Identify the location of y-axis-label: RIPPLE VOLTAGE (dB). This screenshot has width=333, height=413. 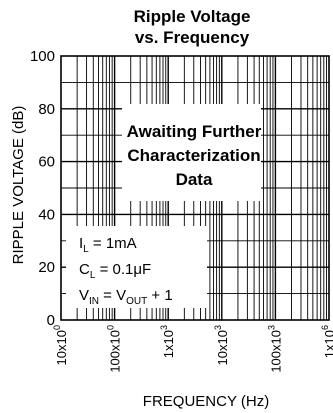
(18, 185).